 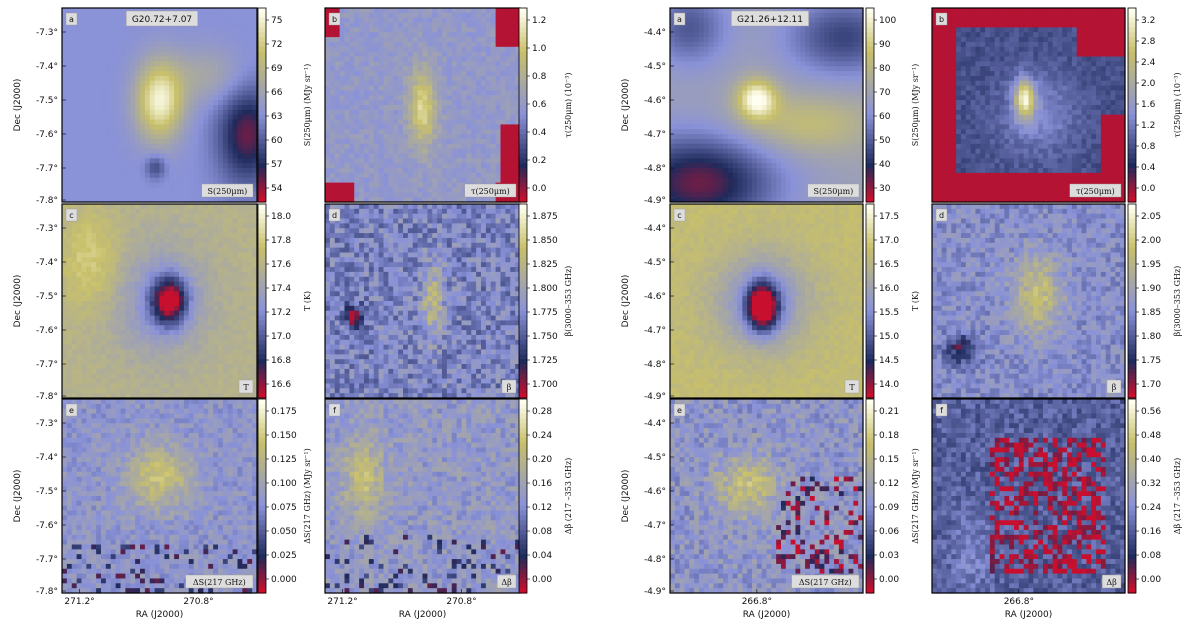 I want to click on y-tick-label: -7.8°, so click(x=47, y=201).